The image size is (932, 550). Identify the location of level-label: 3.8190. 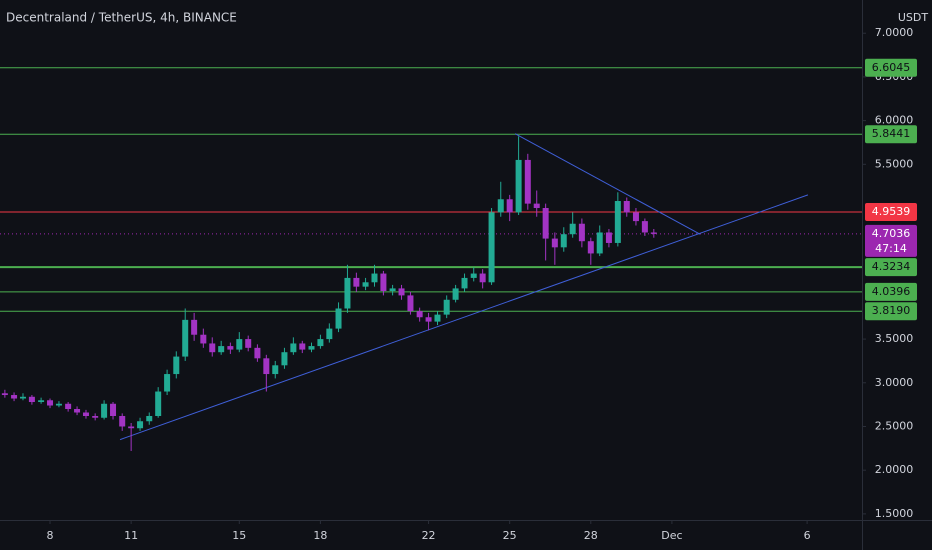
(891, 310).